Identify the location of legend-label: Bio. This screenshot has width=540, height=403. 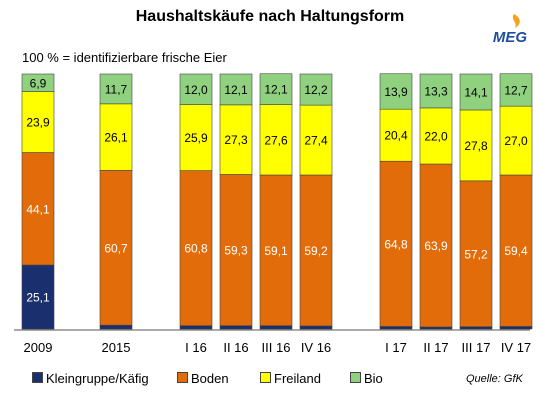
(373, 378).